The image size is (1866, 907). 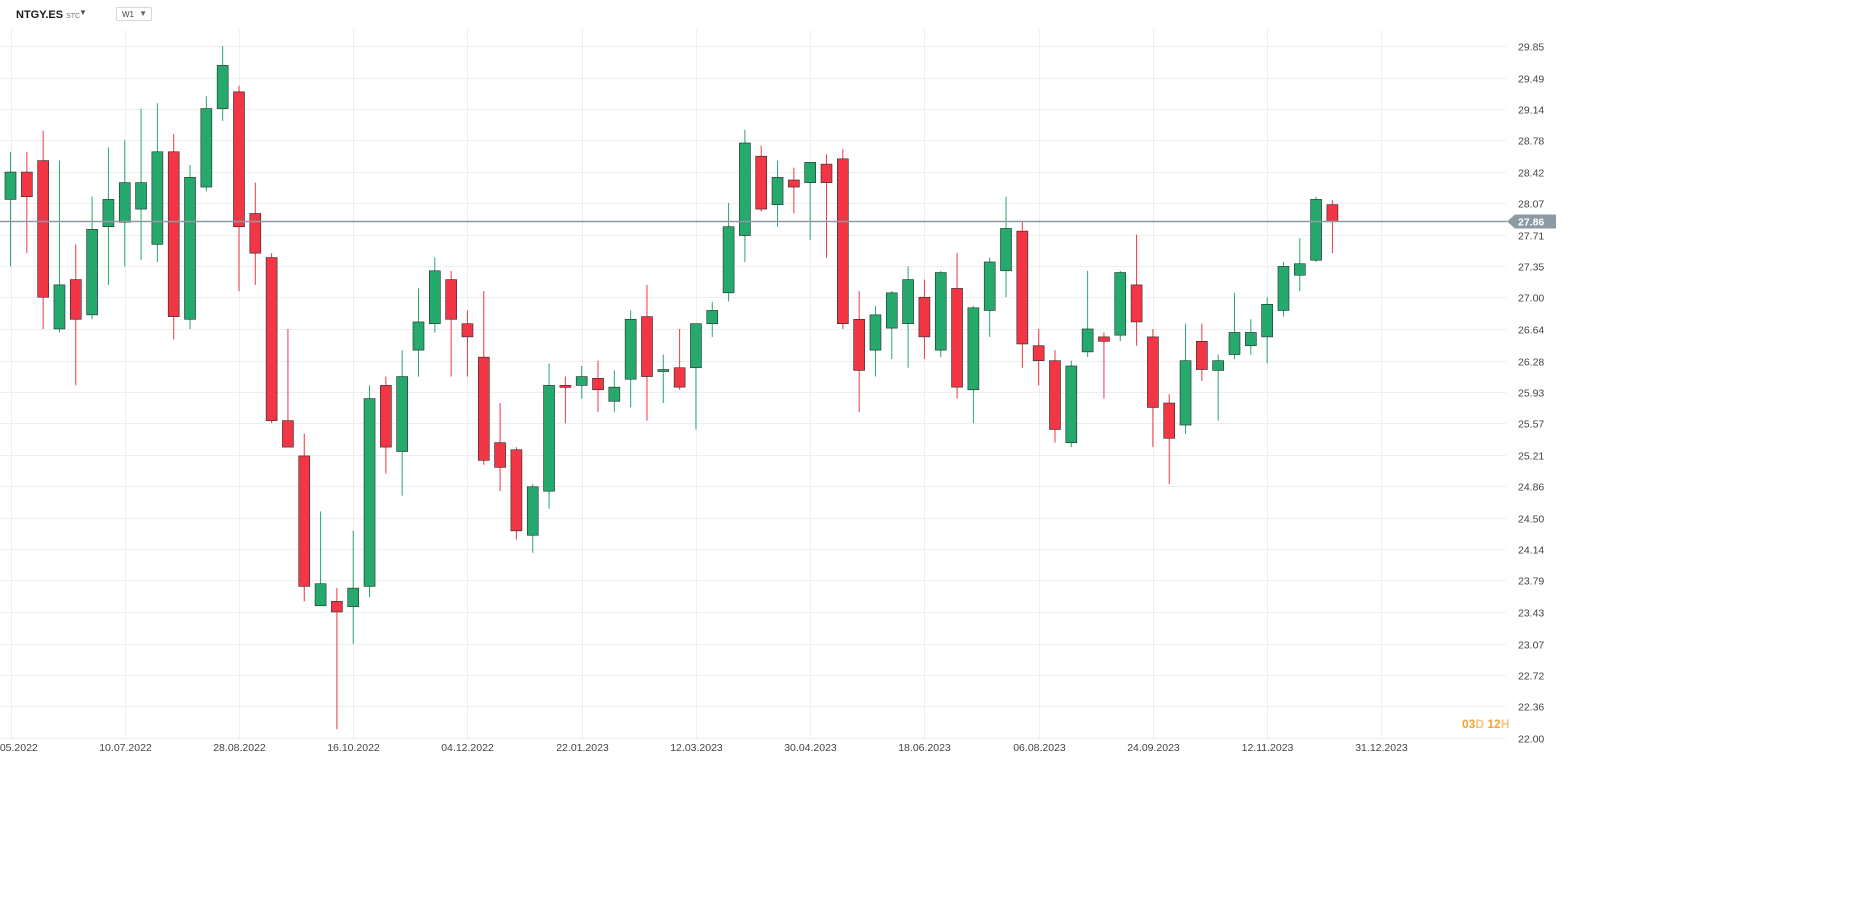 What do you see at coordinates (1531, 363) in the screenshot?
I see `y-tick-label: 26.28` at bounding box center [1531, 363].